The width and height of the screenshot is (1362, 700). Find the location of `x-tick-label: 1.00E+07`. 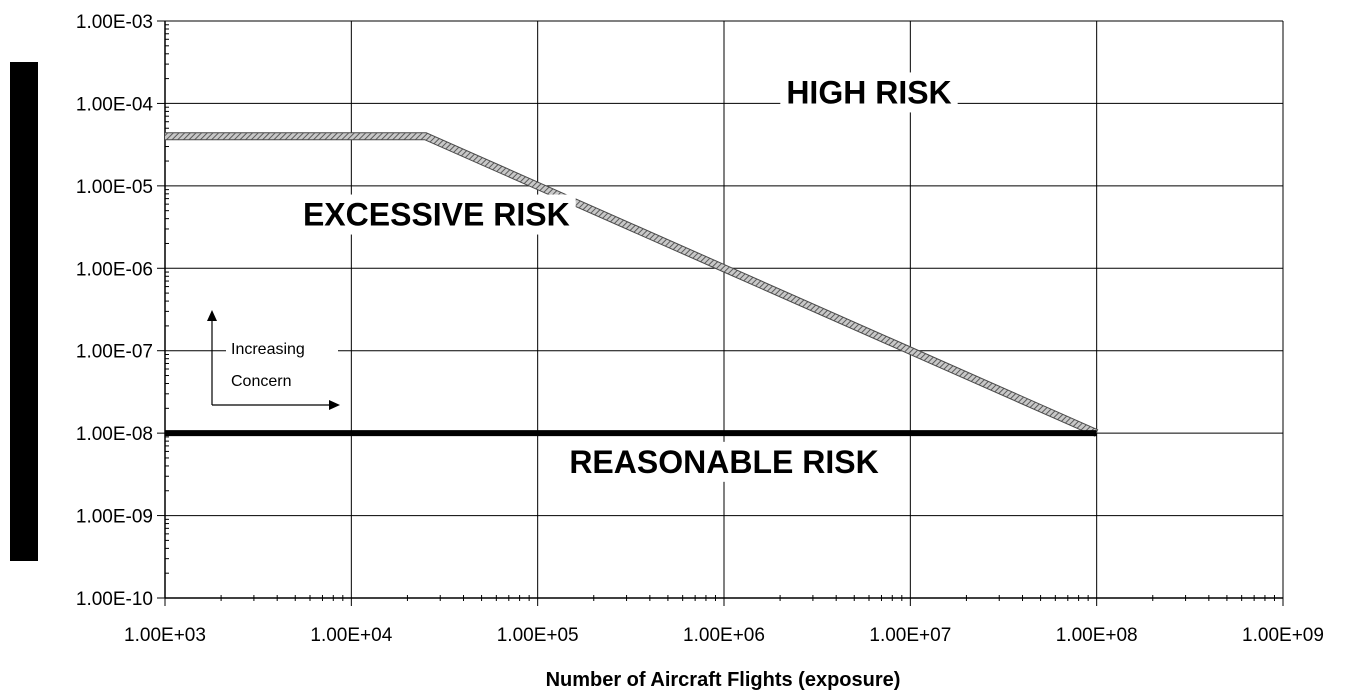

x-tick-label: 1.00E+07 is located at coordinates (910, 635).